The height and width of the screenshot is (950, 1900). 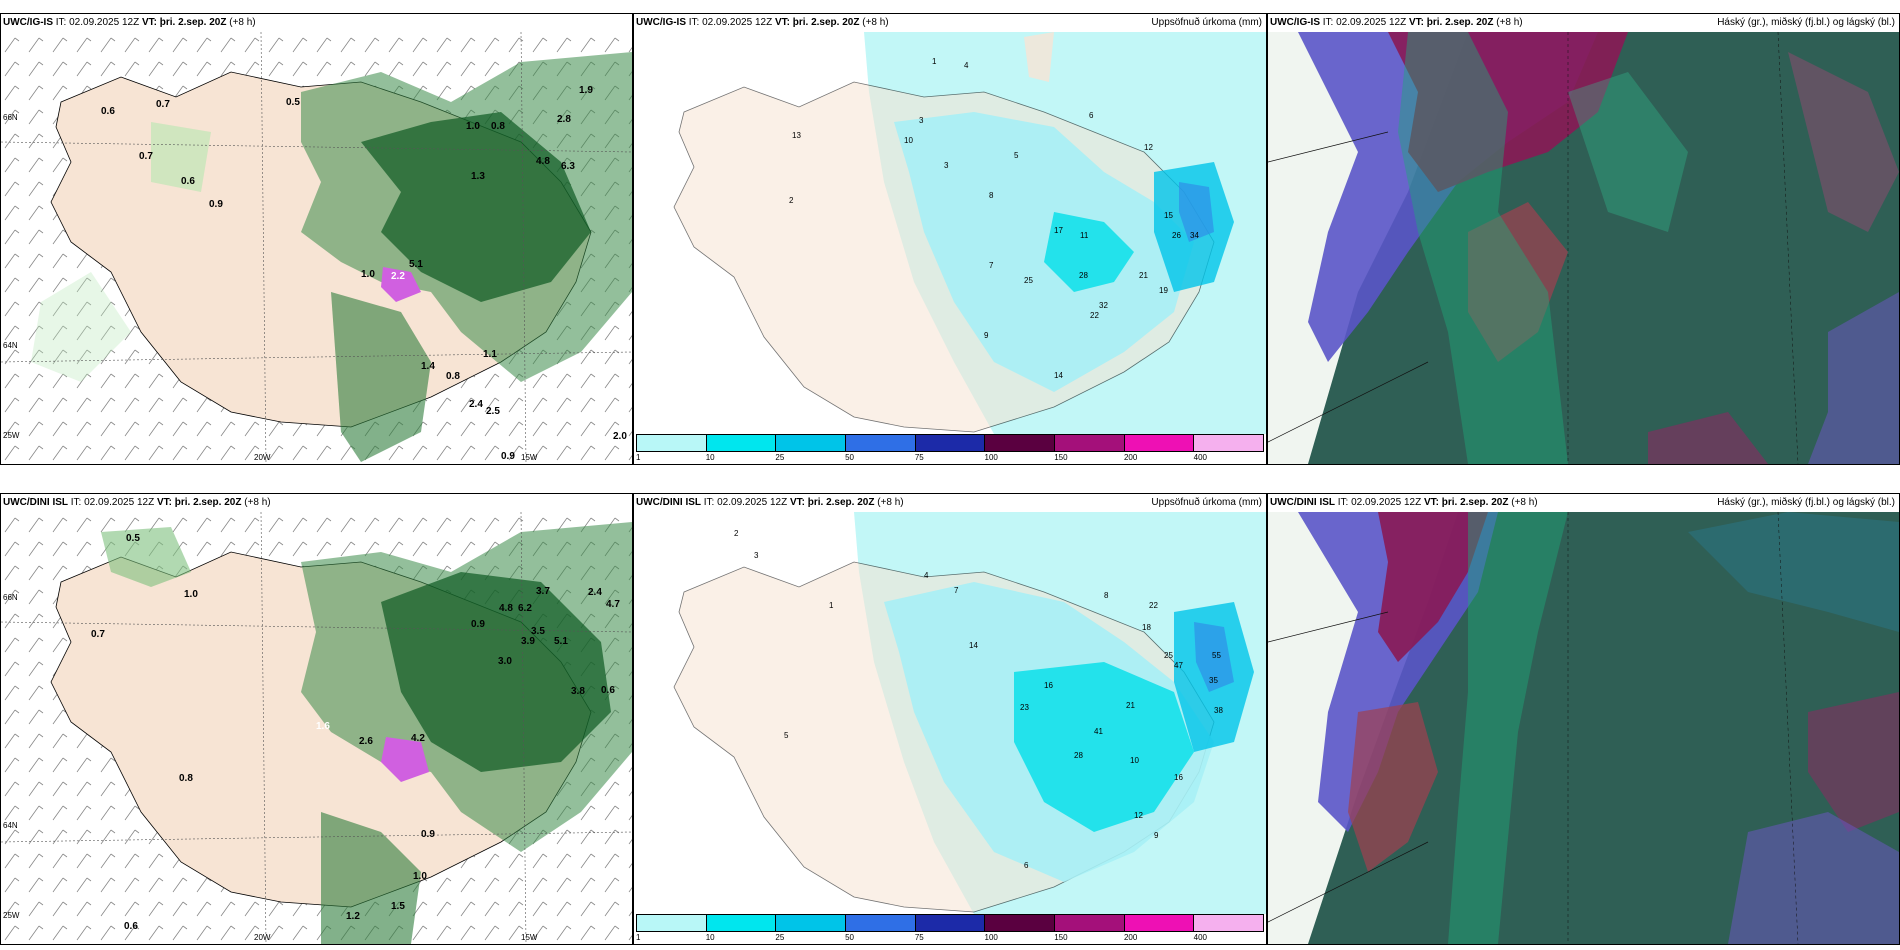 I want to click on lon-label-15w: 15W, so click(x=529, y=457).